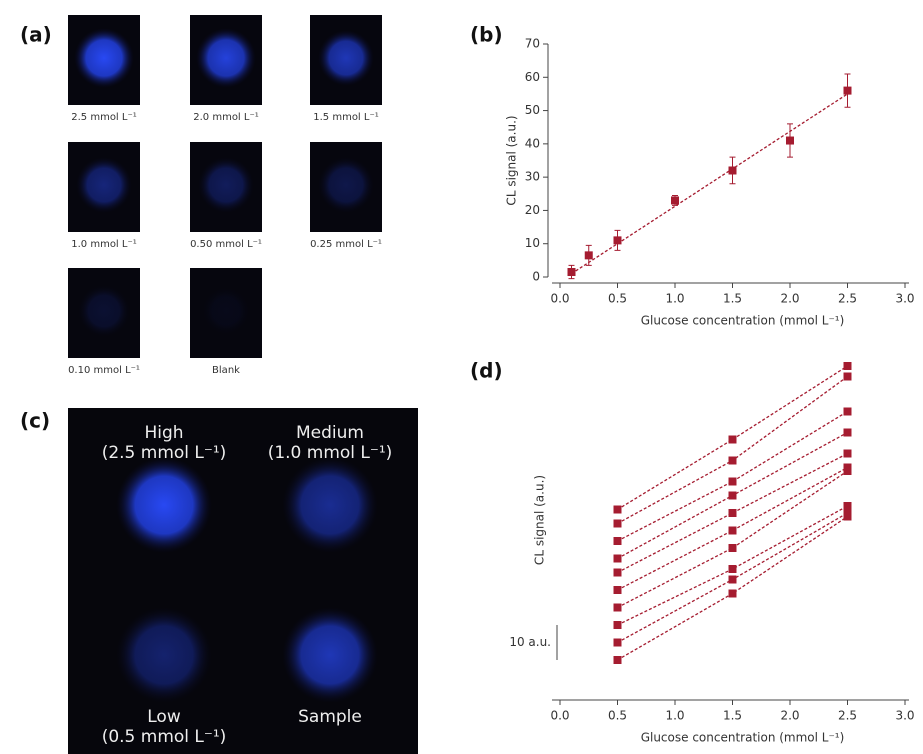 This screenshot has width=923, height=754. What do you see at coordinates (486, 35) in the screenshot?
I see `panel-label: (b)` at bounding box center [486, 35].